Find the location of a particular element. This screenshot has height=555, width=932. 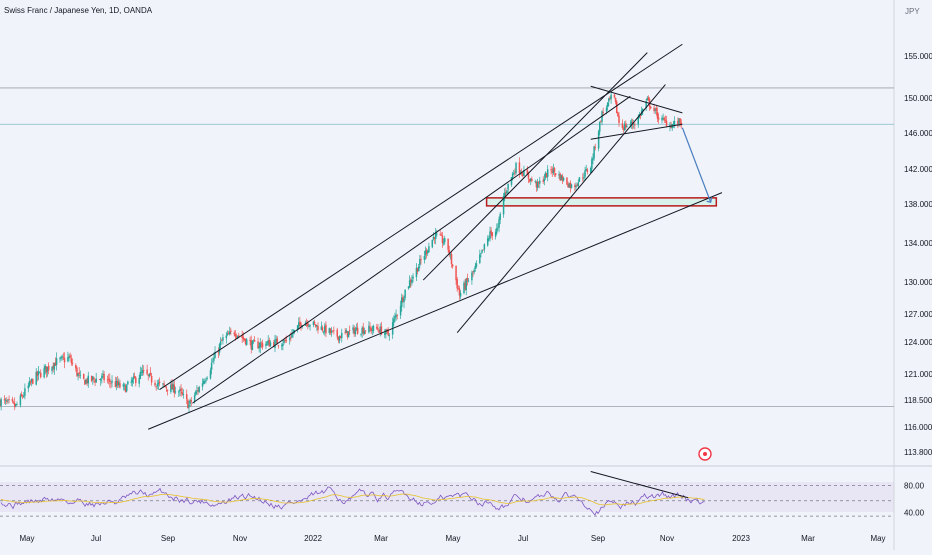

alert-marker-icon is located at coordinates (705, 454).